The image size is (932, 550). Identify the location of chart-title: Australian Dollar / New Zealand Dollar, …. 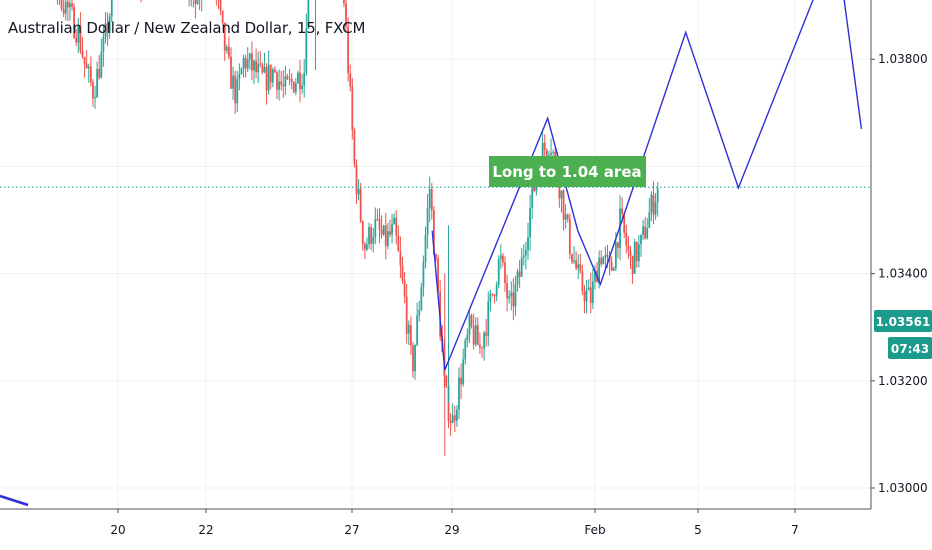
(187, 28).